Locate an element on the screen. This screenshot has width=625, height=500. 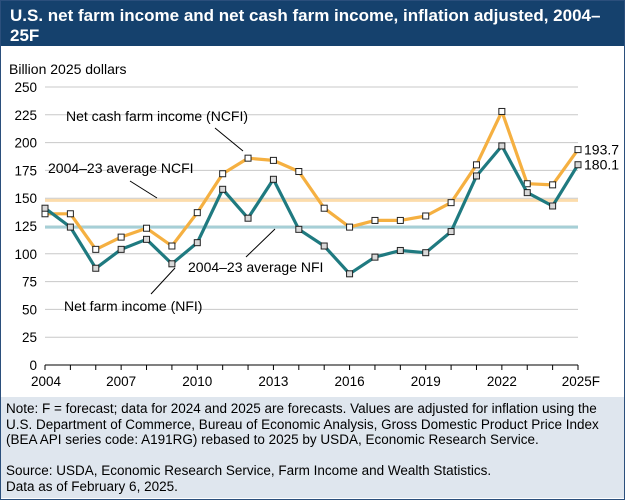
y-tick-label: 200 is located at coordinates (25, 143).